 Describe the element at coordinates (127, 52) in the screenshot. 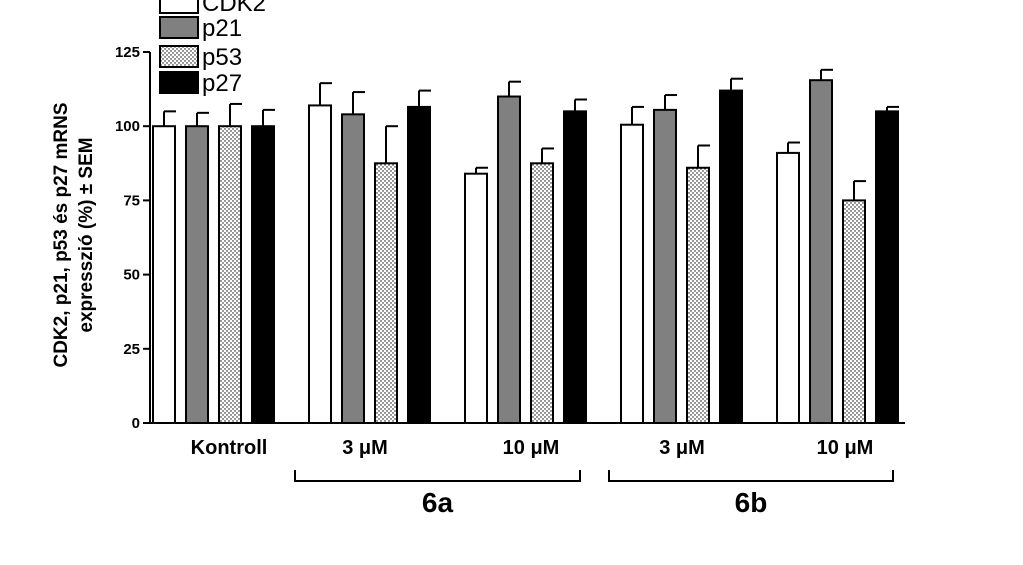

I see `y-tick-label: 125` at that location.